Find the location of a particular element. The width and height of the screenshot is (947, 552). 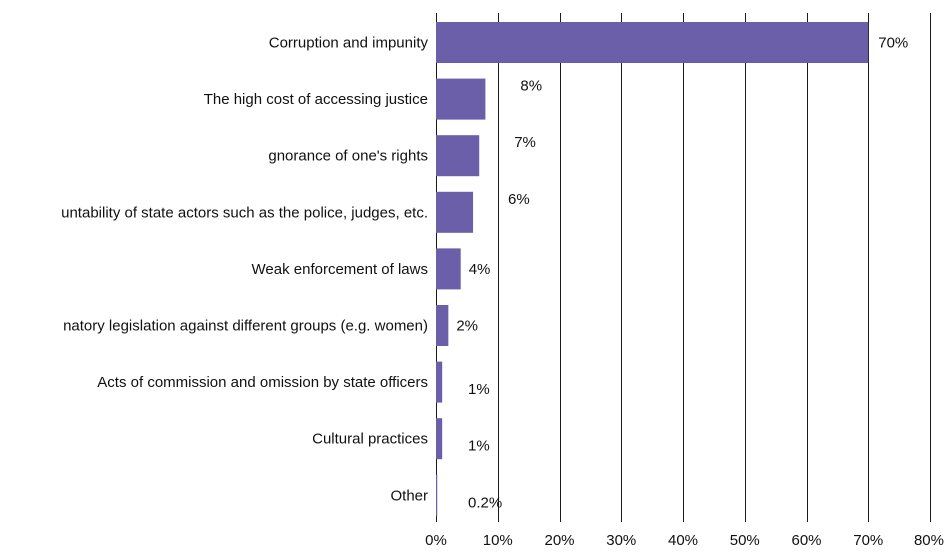

value-label: 0.2% is located at coordinates (485, 502).